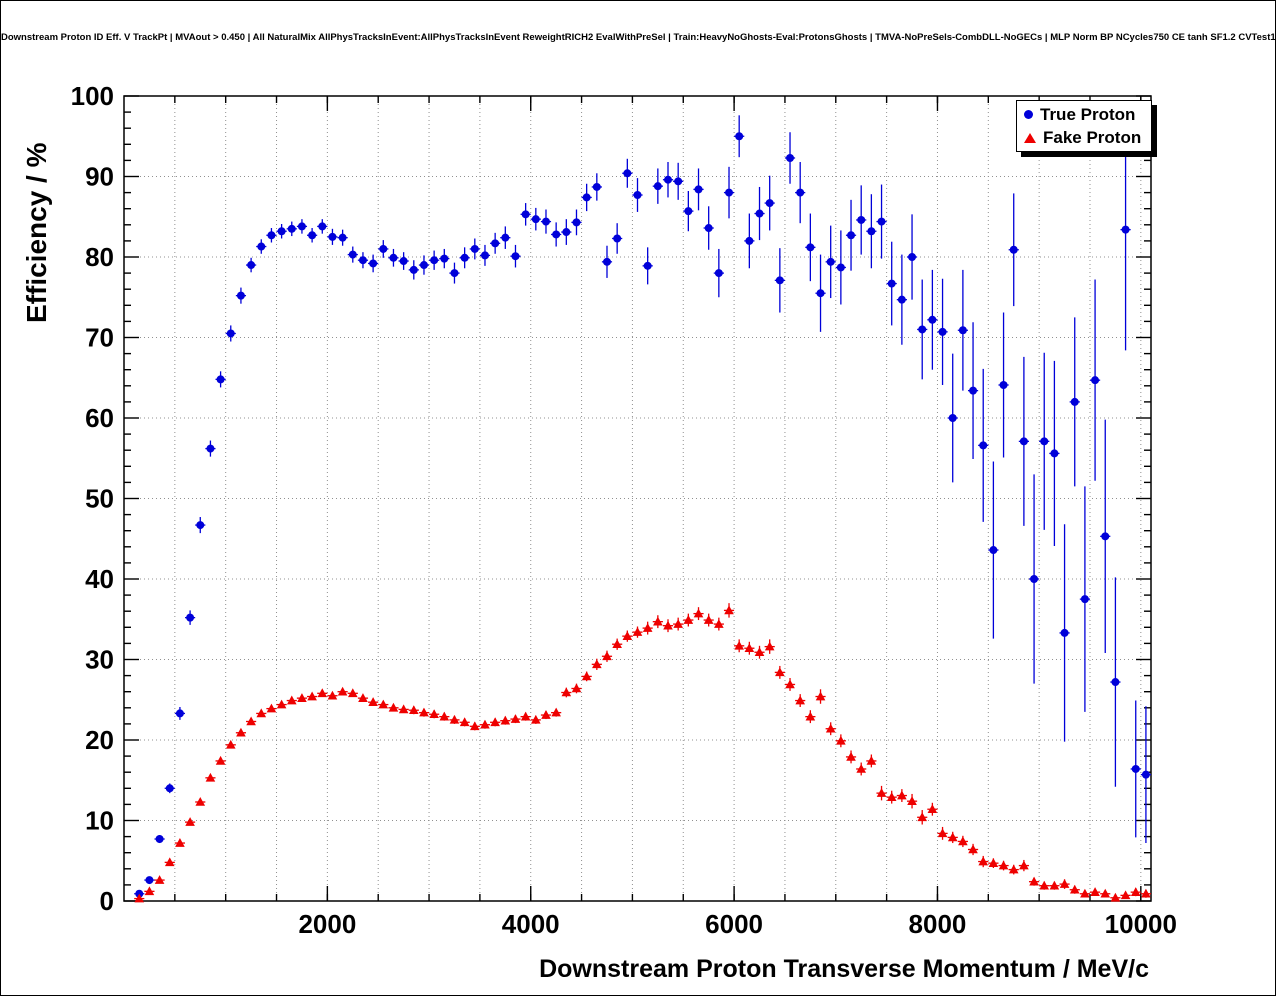 The height and width of the screenshot is (996, 1276). What do you see at coordinates (99, 660) in the screenshot?
I see `y-tick-label: 30` at bounding box center [99, 660].